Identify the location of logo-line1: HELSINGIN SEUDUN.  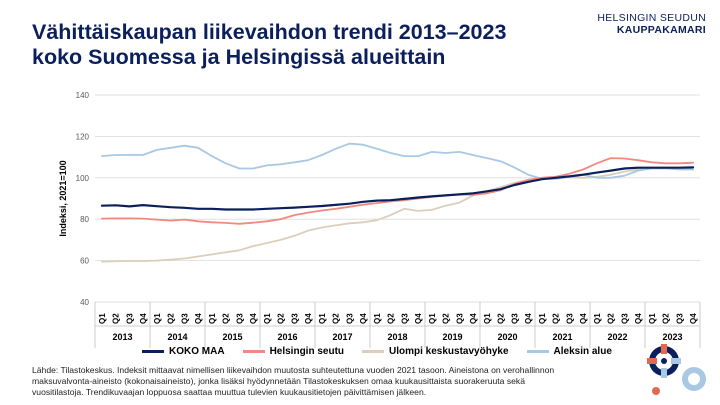
(651, 18).